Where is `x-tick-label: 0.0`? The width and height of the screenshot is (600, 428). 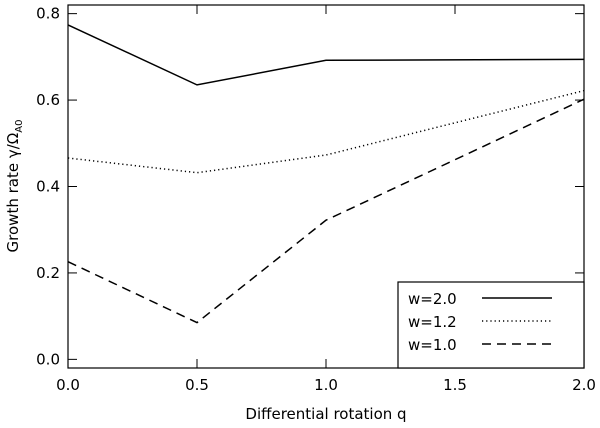
x-tick-label: 0.0 is located at coordinates (68, 385).